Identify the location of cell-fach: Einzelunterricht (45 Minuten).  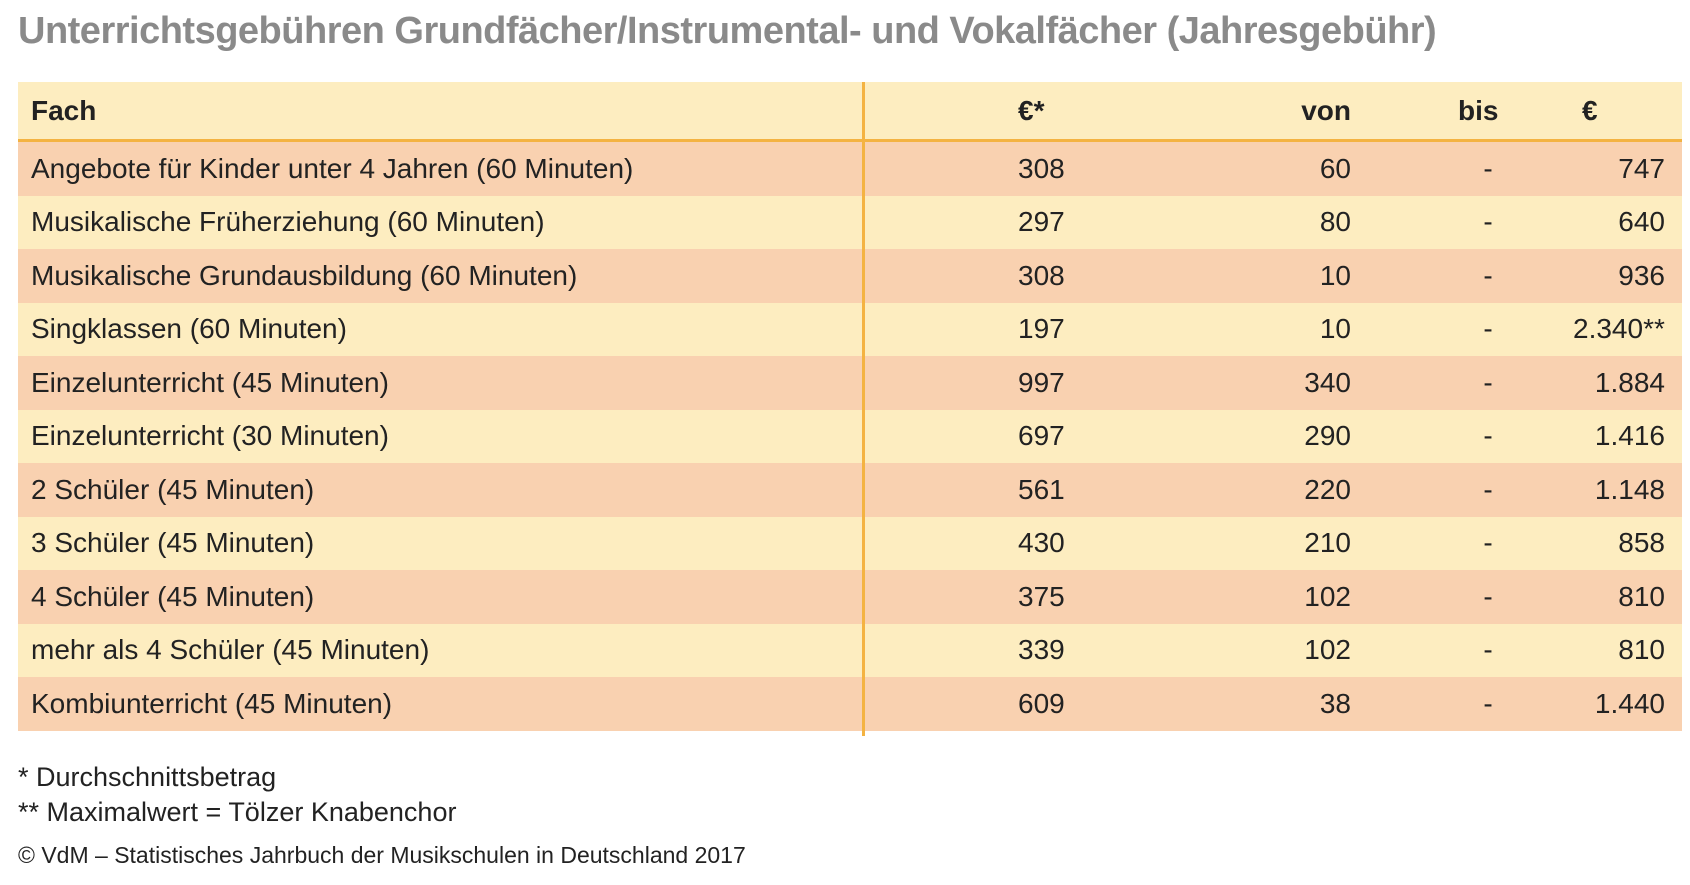
(210, 382).